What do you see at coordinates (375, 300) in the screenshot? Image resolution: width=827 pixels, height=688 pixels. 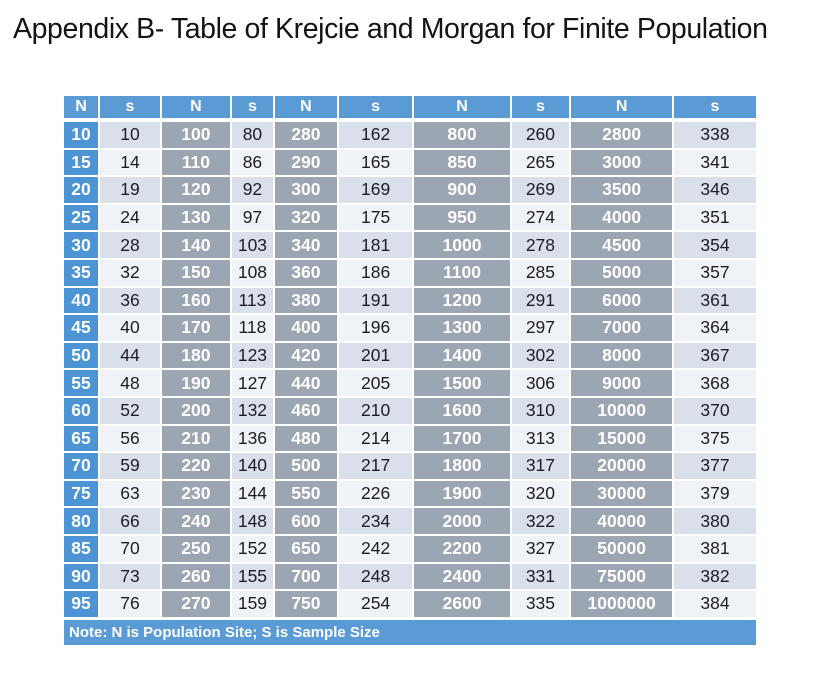 I see `sample-size-cell: 191` at bounding box center [375, 300].